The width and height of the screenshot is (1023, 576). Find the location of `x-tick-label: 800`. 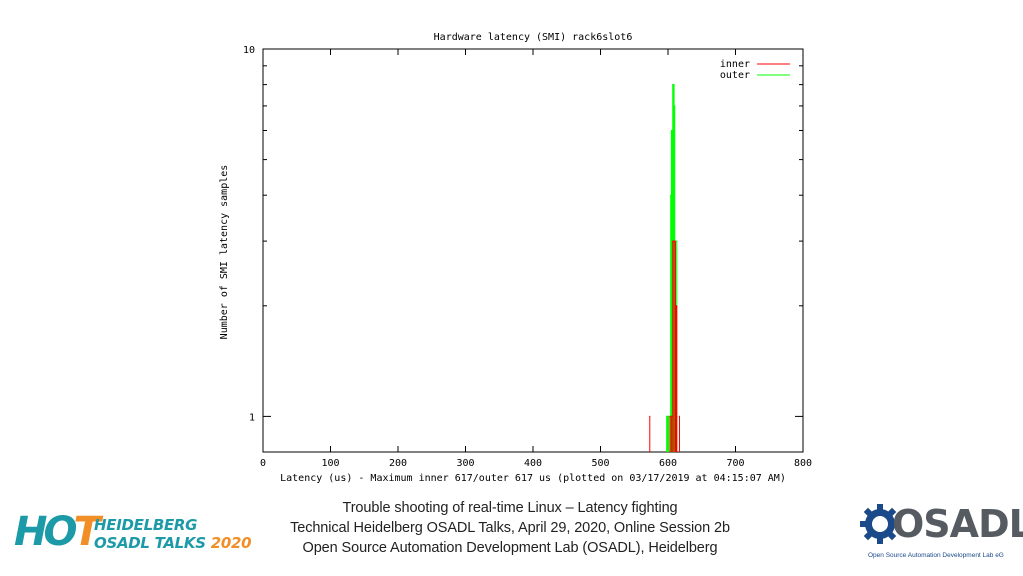

x-tick-label: 800 is located at coordinates (803, 463).